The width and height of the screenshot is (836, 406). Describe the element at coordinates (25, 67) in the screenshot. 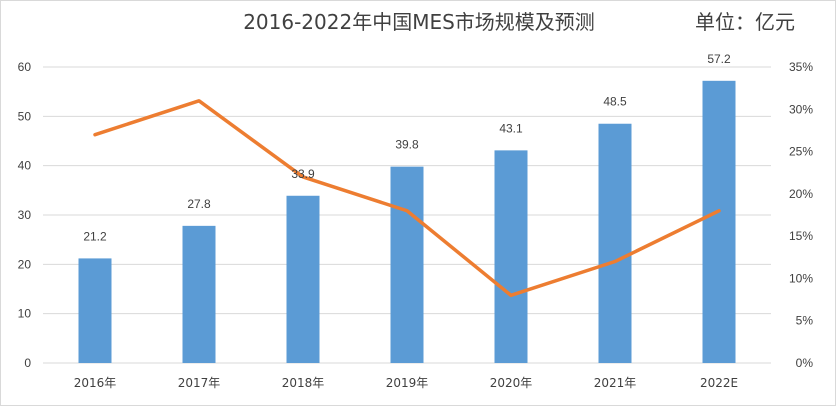

I see `left-axis-tick-label: 60` at that location.